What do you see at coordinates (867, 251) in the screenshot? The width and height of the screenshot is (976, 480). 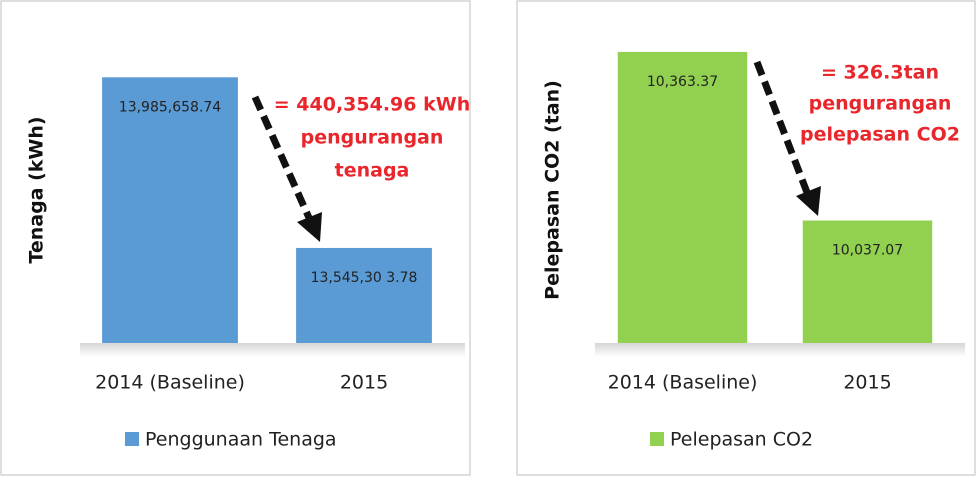 I see `value-label: 10,037.07` at bounding box center [867, 251].